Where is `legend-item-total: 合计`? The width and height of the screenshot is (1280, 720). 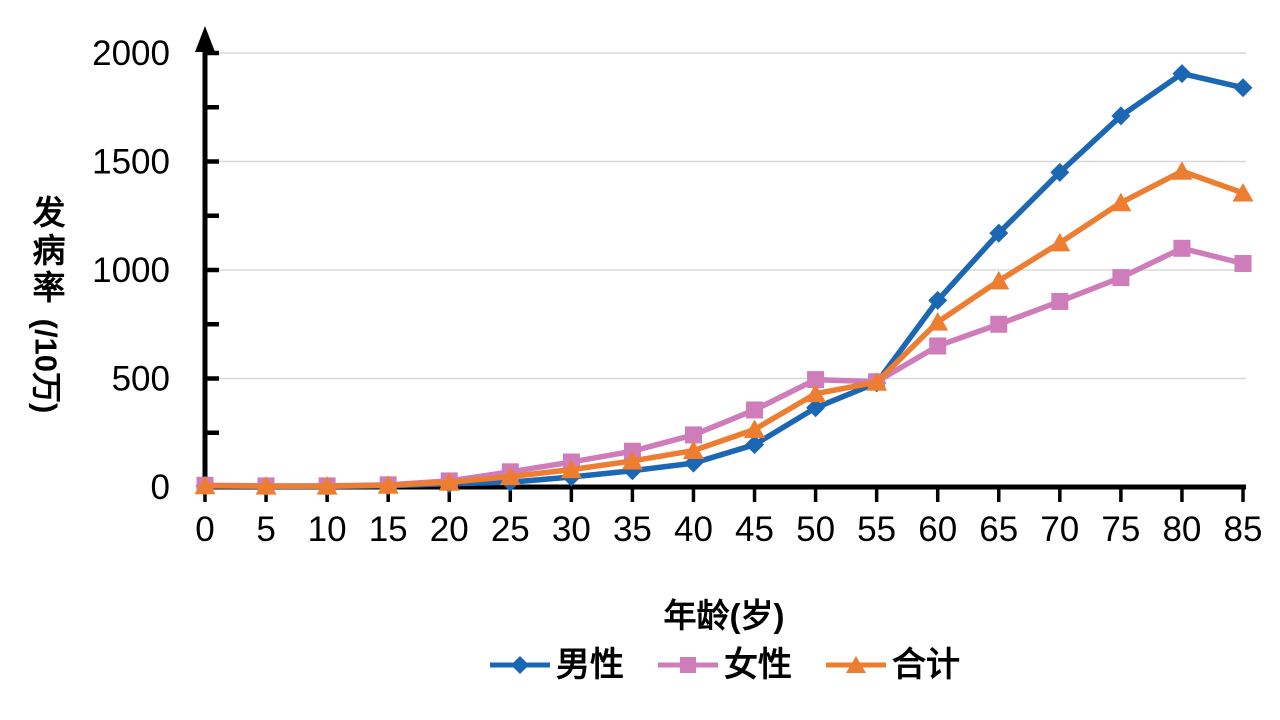 legend-item-total: 合计 is located at coordinates (892, 665).